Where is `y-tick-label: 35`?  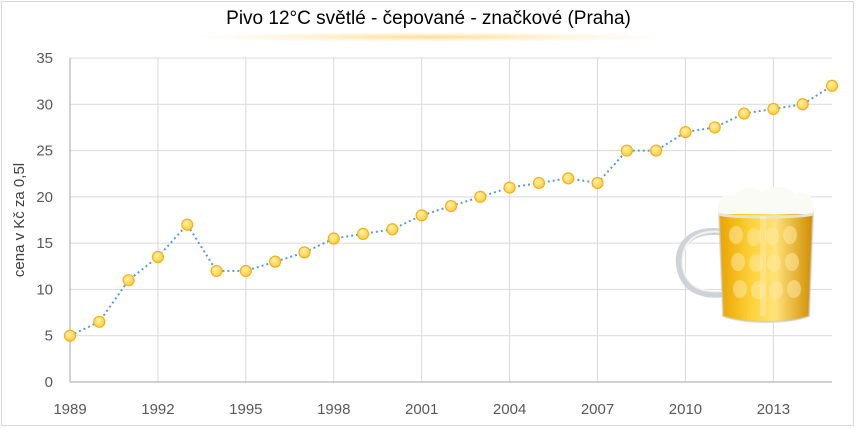 y-tick-label: 35 is located at coordinates (44, 58).